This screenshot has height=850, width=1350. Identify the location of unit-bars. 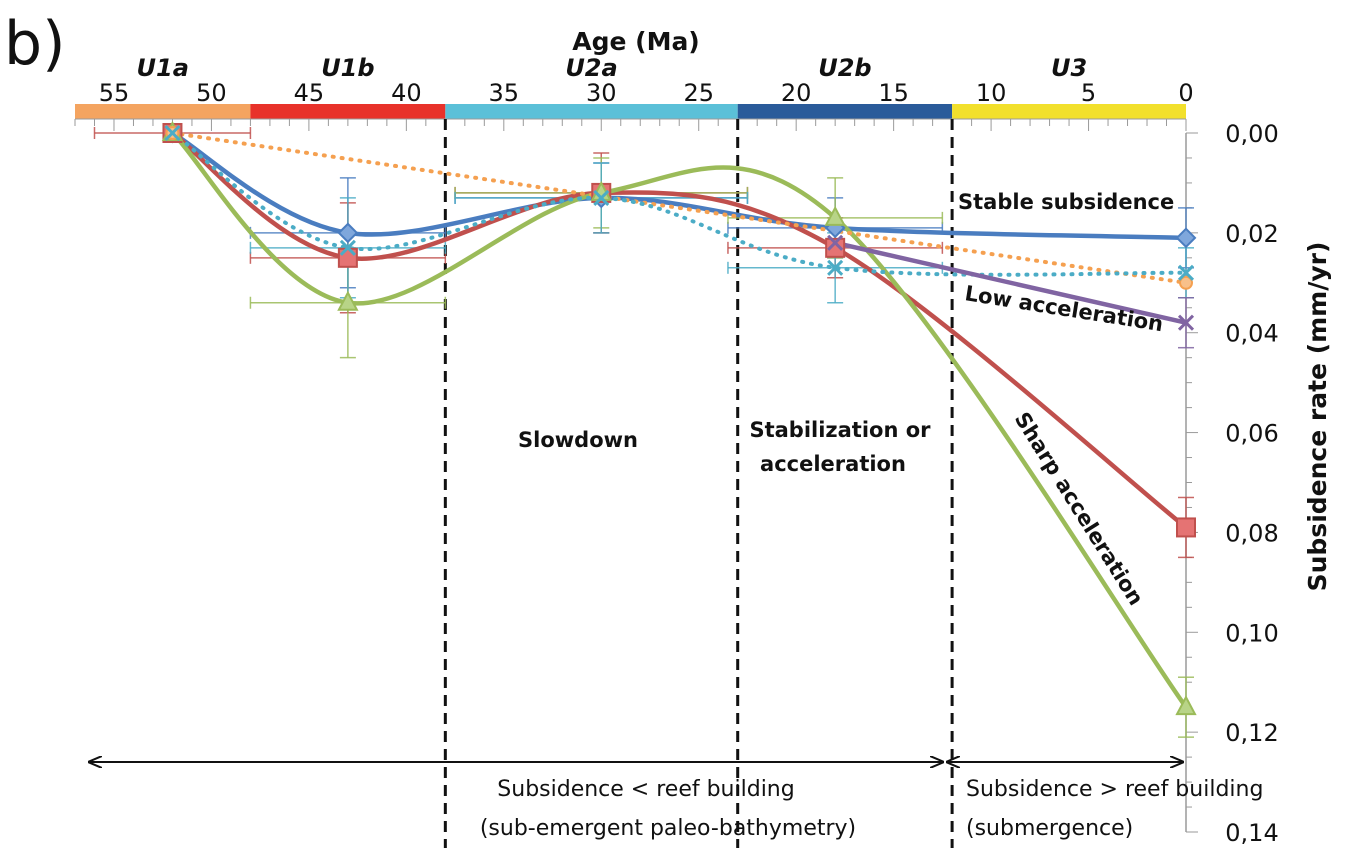
(630, 111).